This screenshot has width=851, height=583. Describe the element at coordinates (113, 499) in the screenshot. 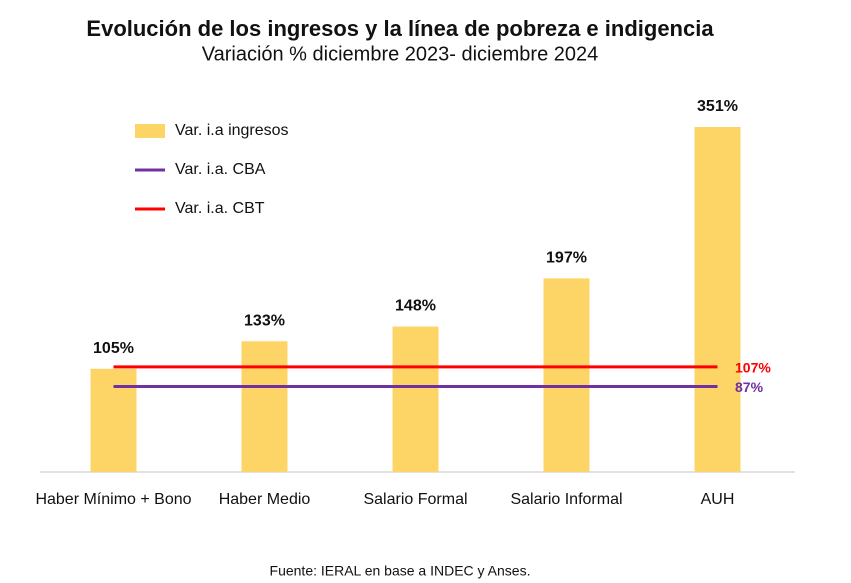

I see `x-tick-label: Haber Mínimo + Bono` at that location.